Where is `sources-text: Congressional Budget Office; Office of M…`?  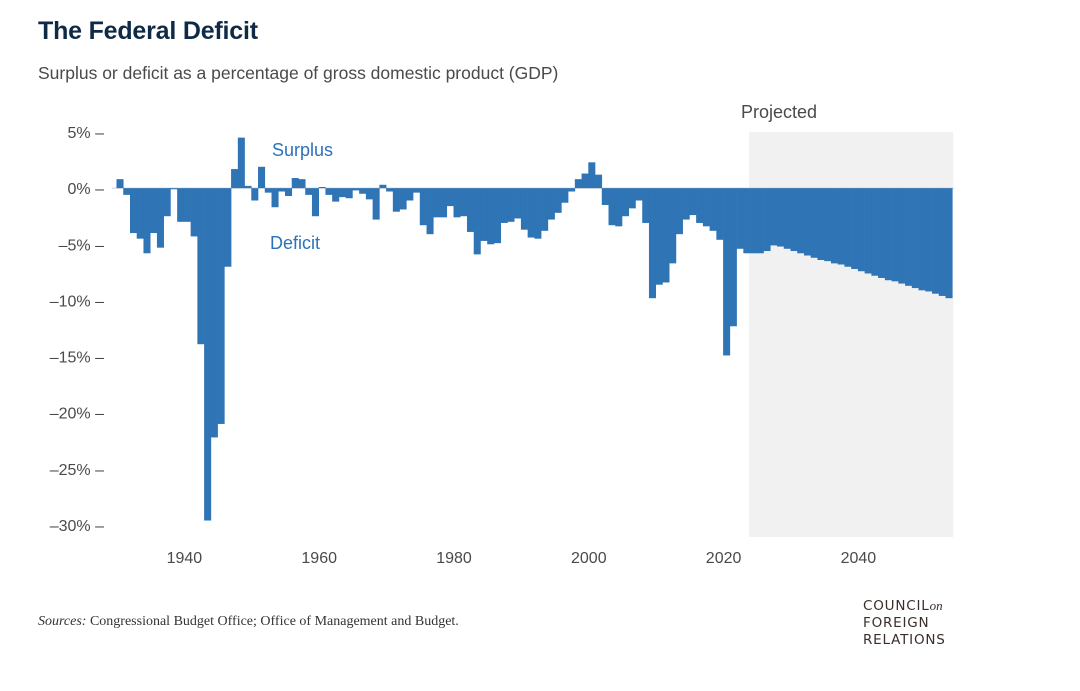 sources-text: Congressional Budget Office; Office of M… is located at coordinates (272, 621).